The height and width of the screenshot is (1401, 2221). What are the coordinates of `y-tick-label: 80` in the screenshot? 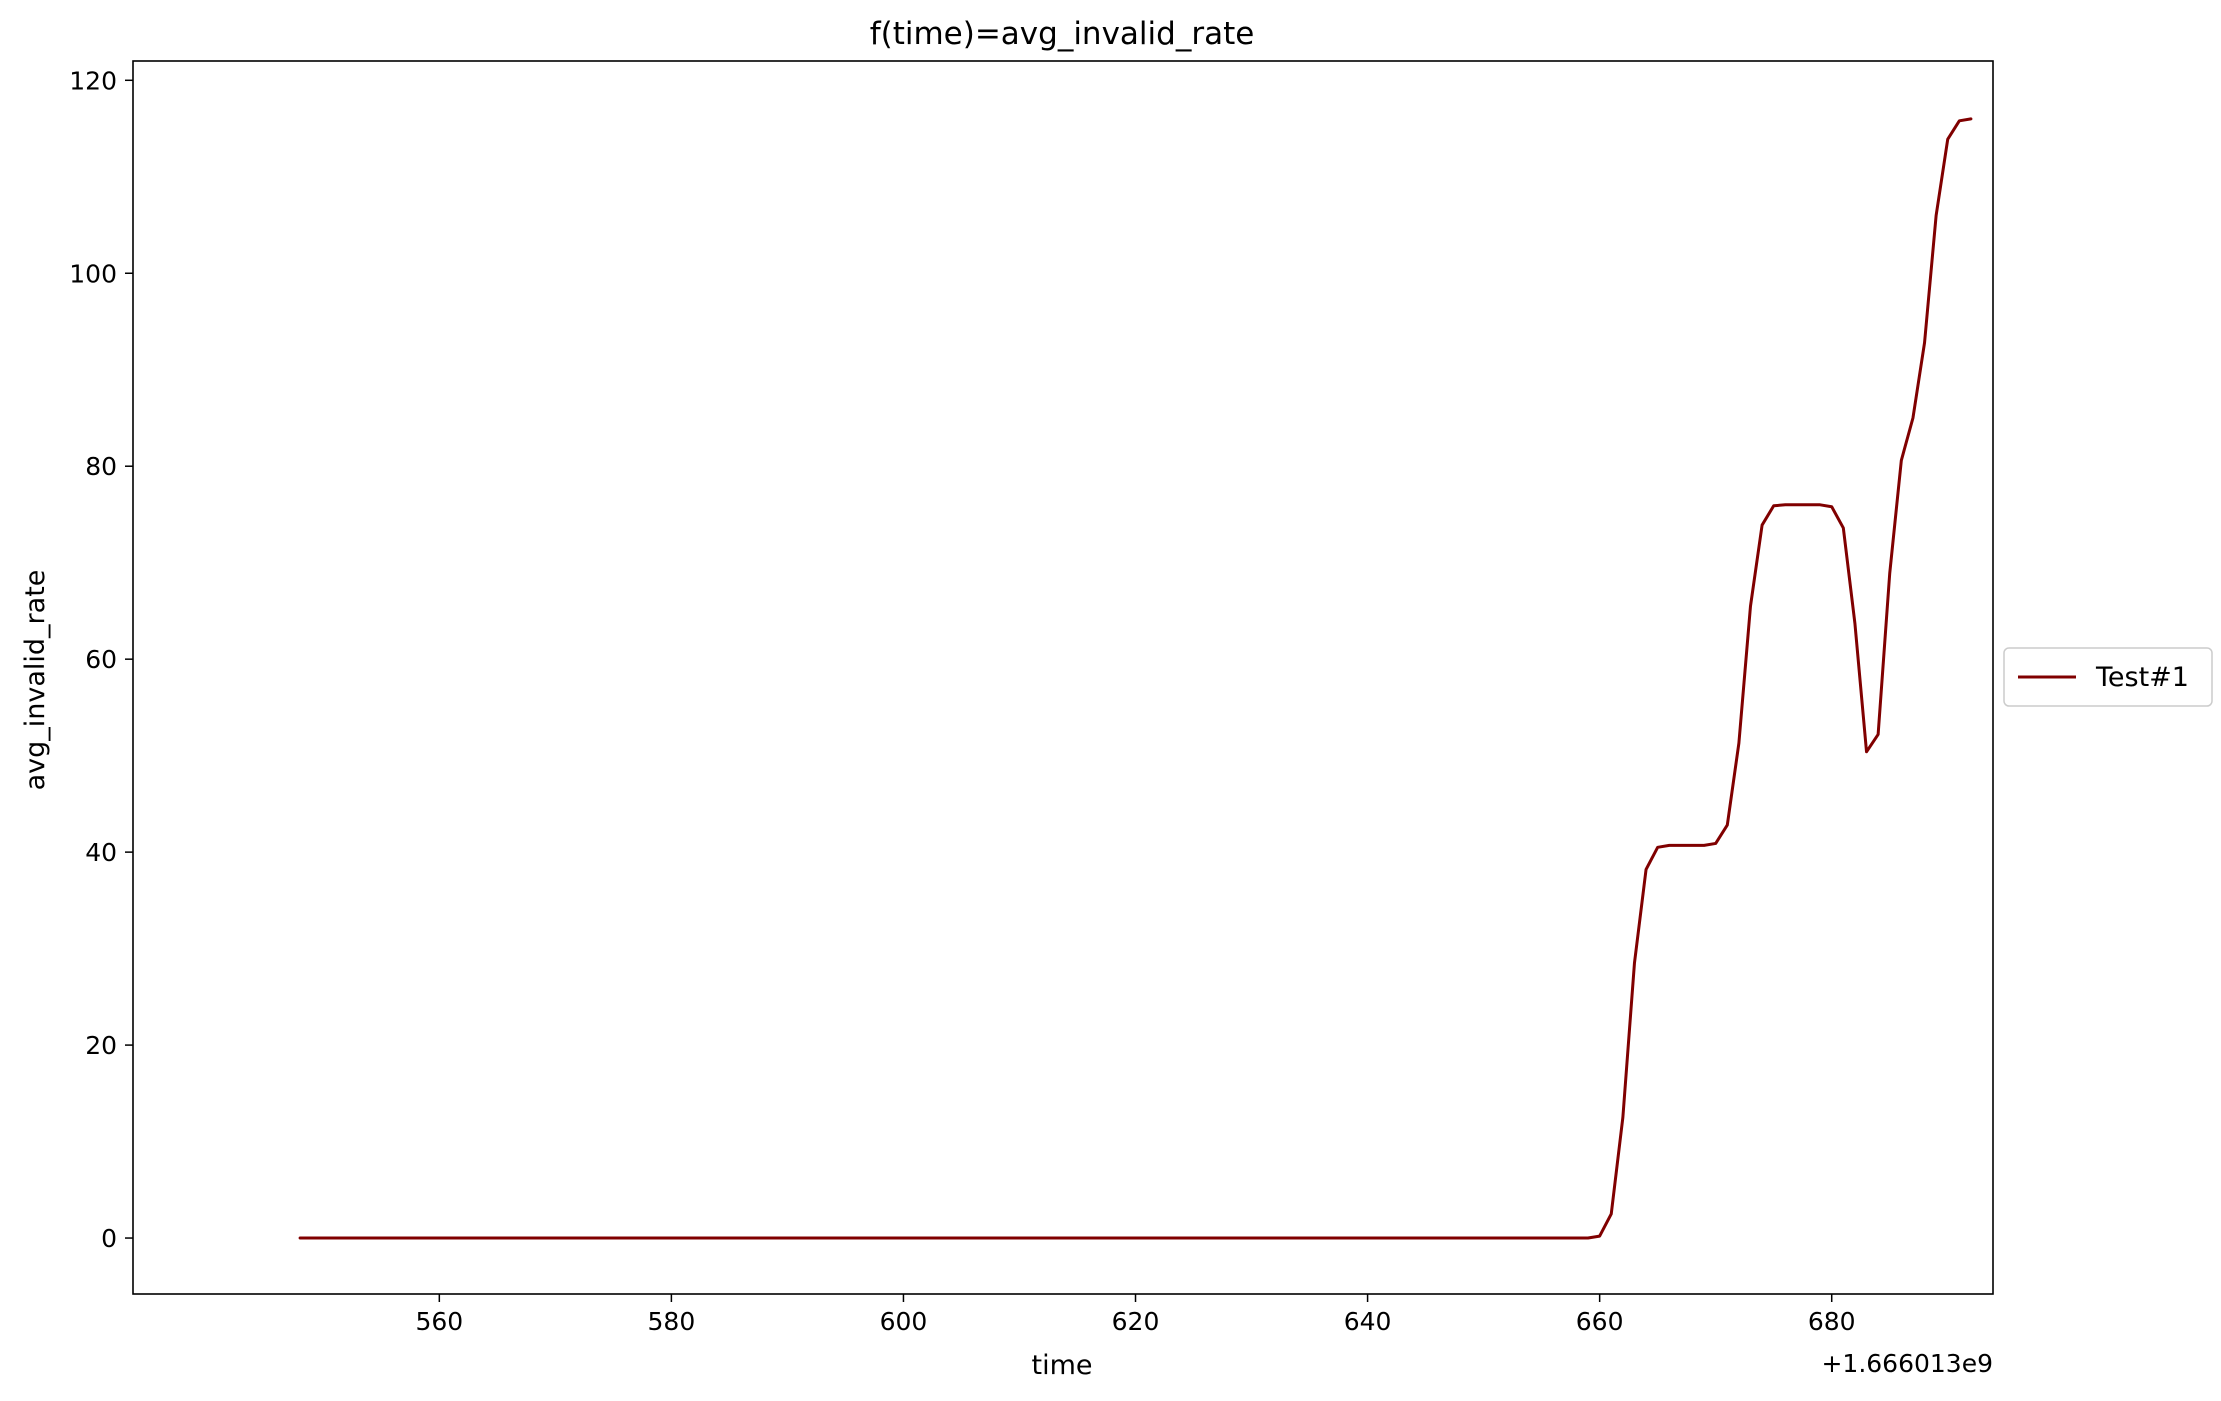 It's located at (101, 466).